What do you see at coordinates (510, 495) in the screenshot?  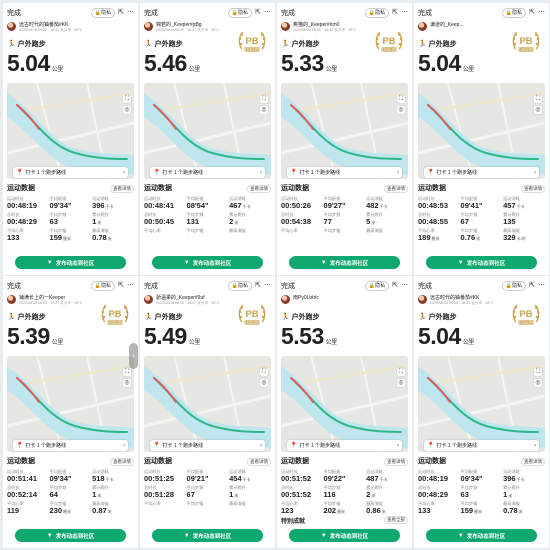 I see `stat-unit: 米` at bounding box center [510, 495].